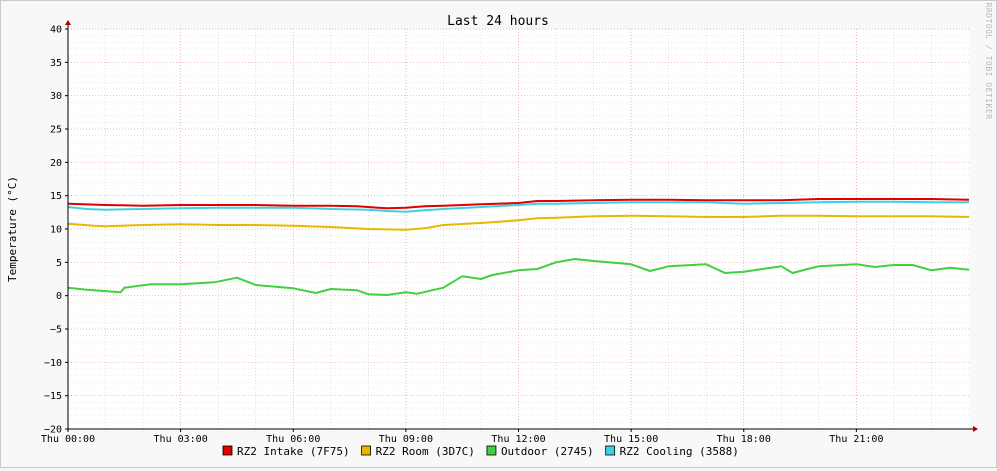 The image size is (997, 471). What do you see at coordinates (56, 63) in the screenshot?
I see `y-tick-label: 35` at bounding box center [56, 63].